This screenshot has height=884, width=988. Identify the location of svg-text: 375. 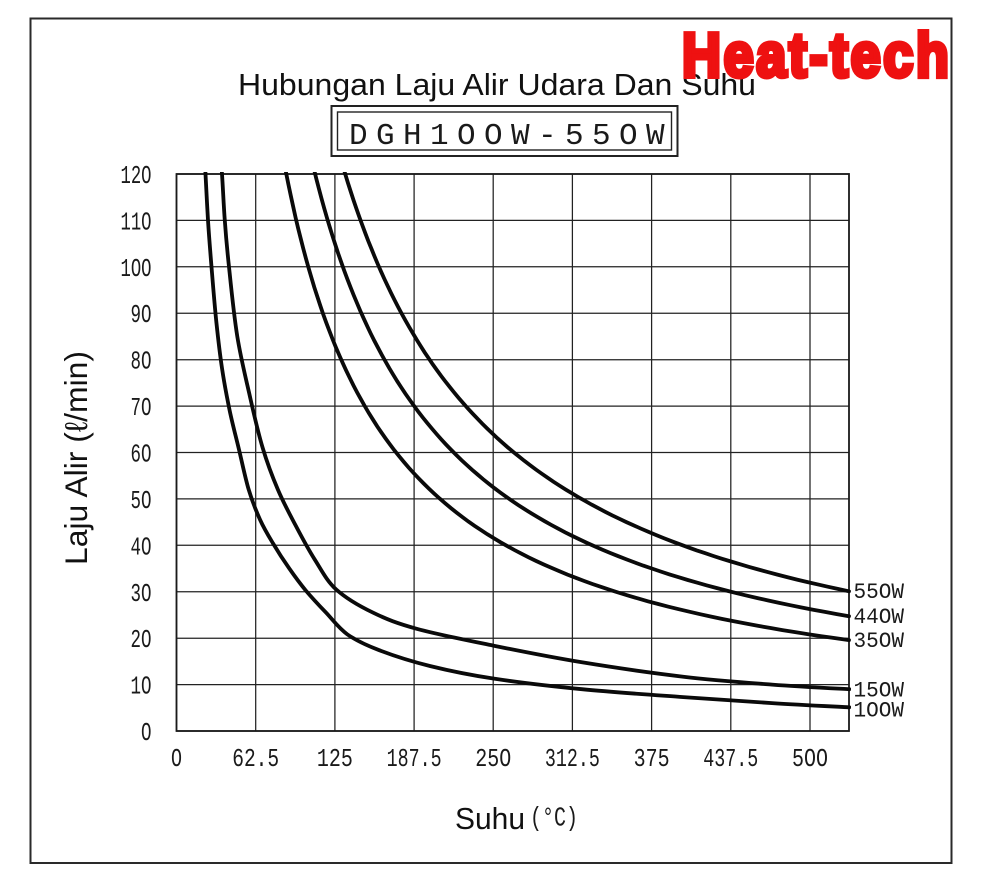
(652, 759).